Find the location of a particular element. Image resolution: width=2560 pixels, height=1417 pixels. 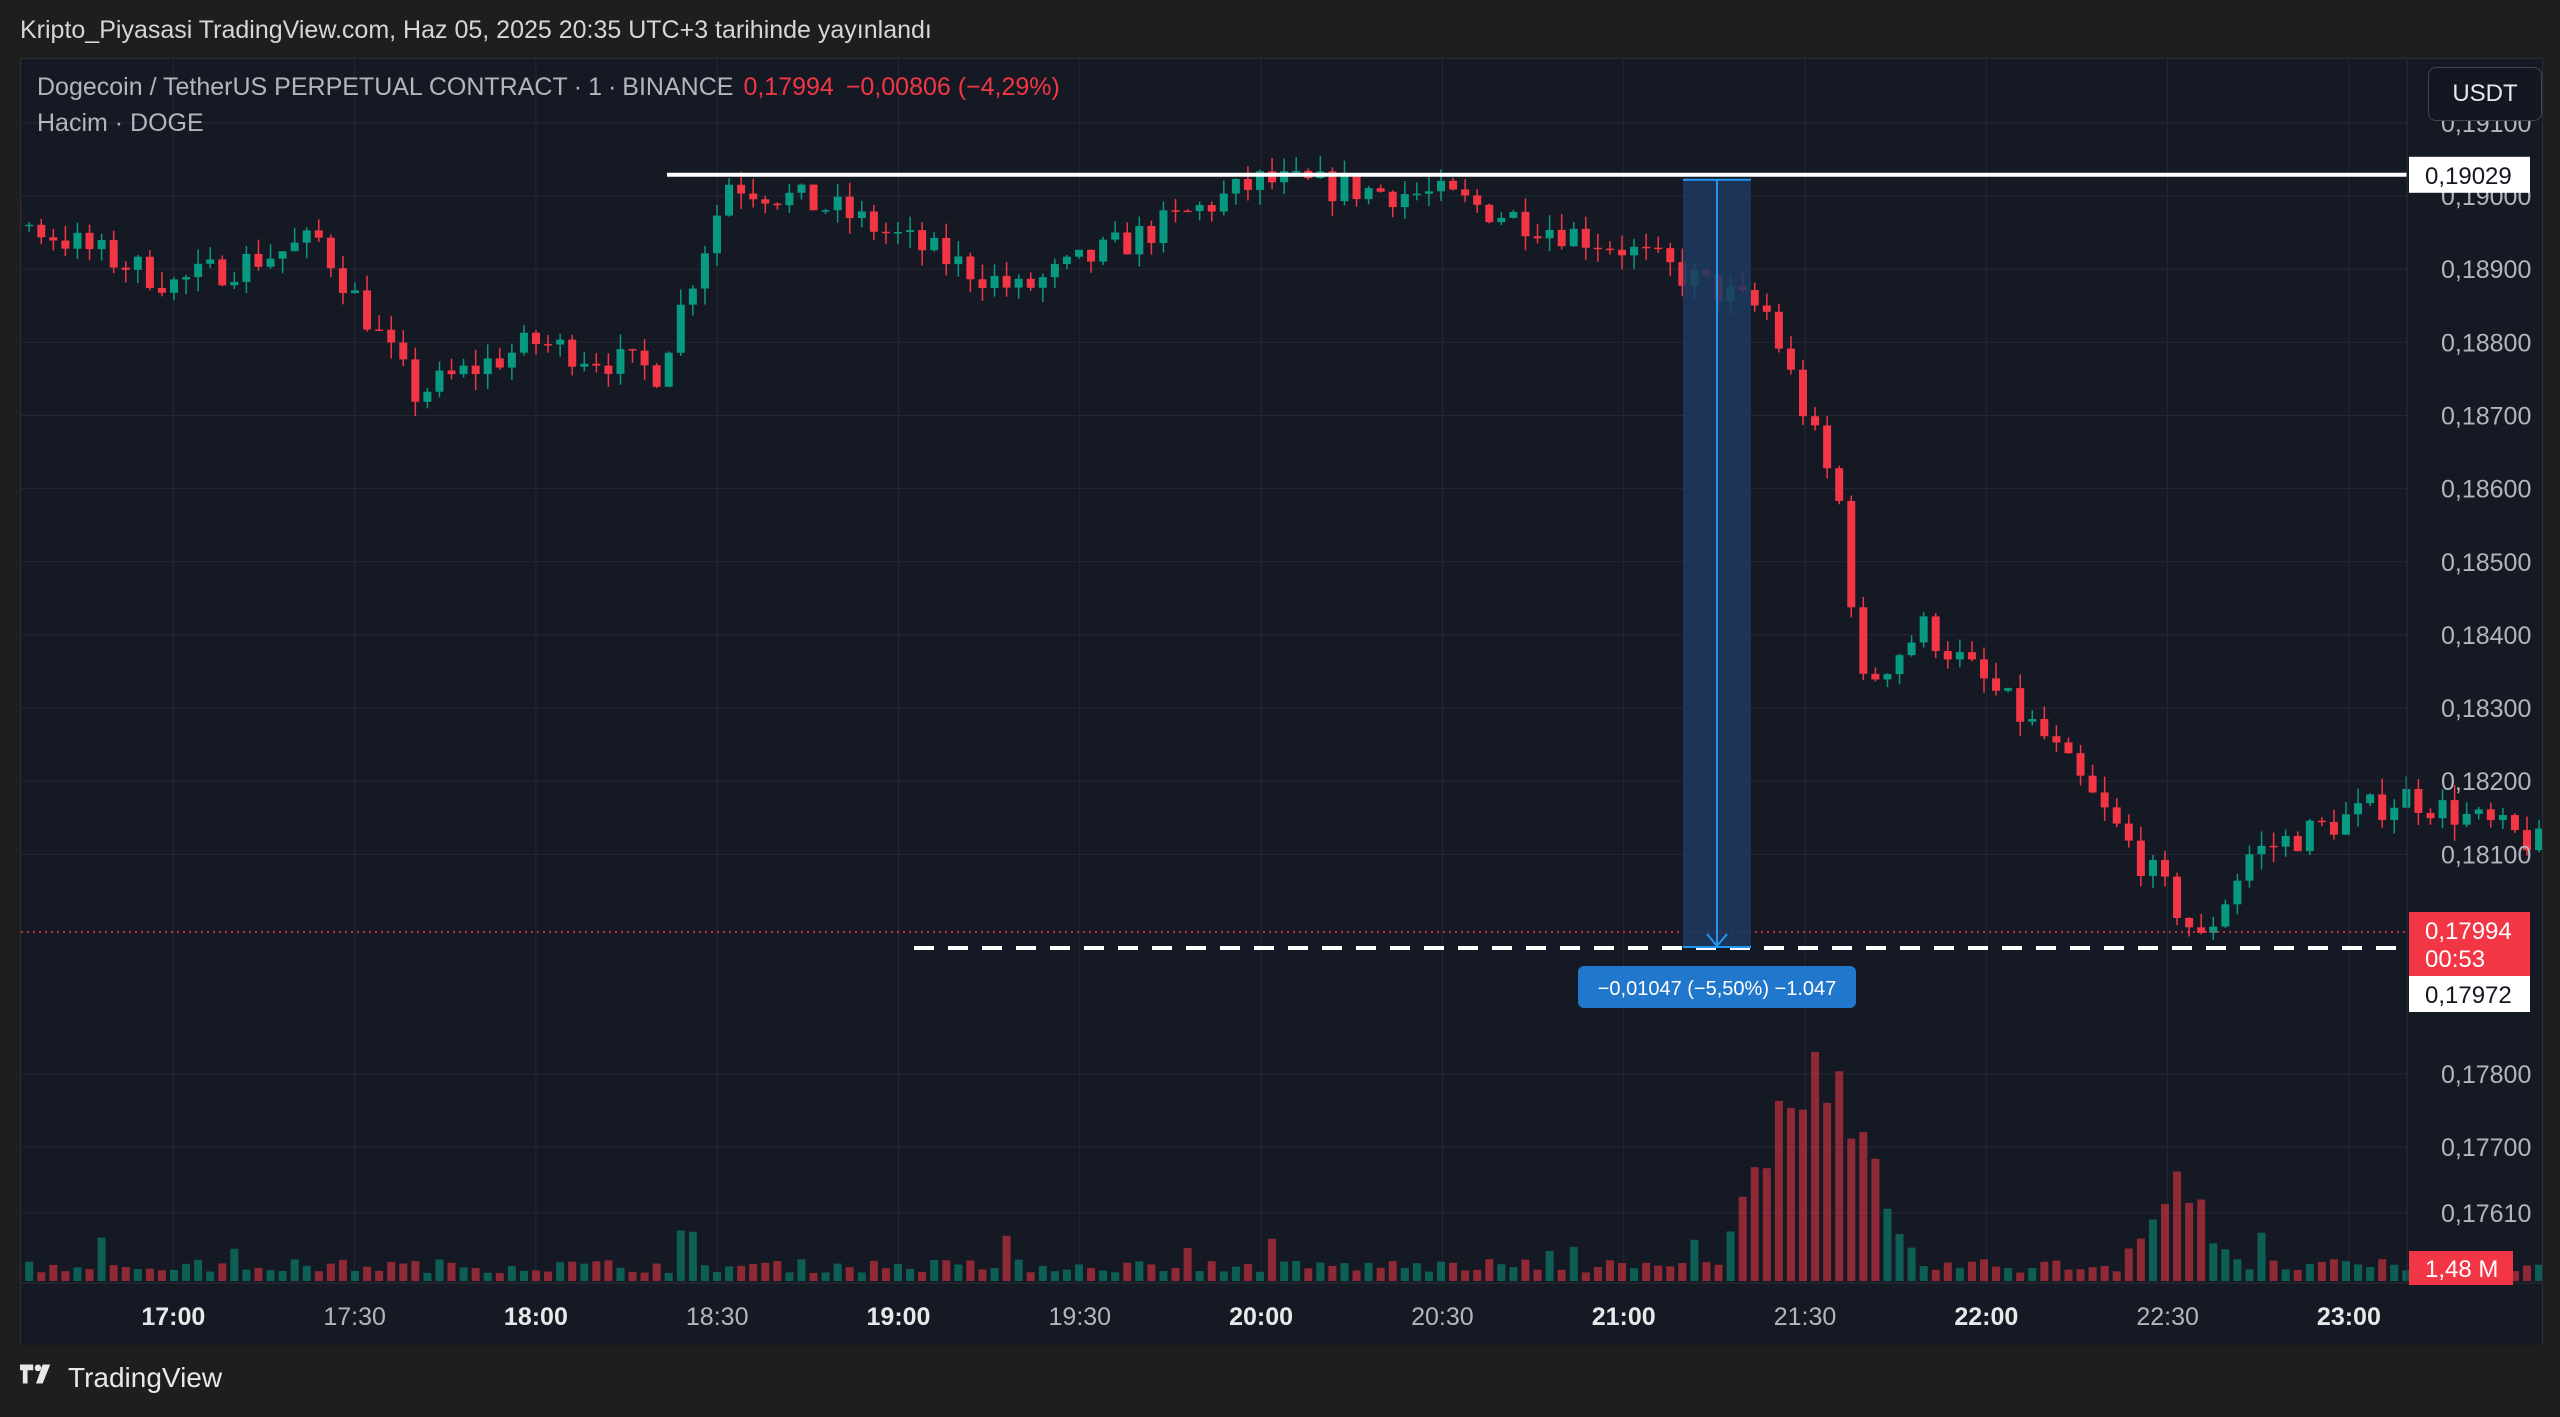

tradingview-brand: TradingView is located at coordinates (145, 1377).